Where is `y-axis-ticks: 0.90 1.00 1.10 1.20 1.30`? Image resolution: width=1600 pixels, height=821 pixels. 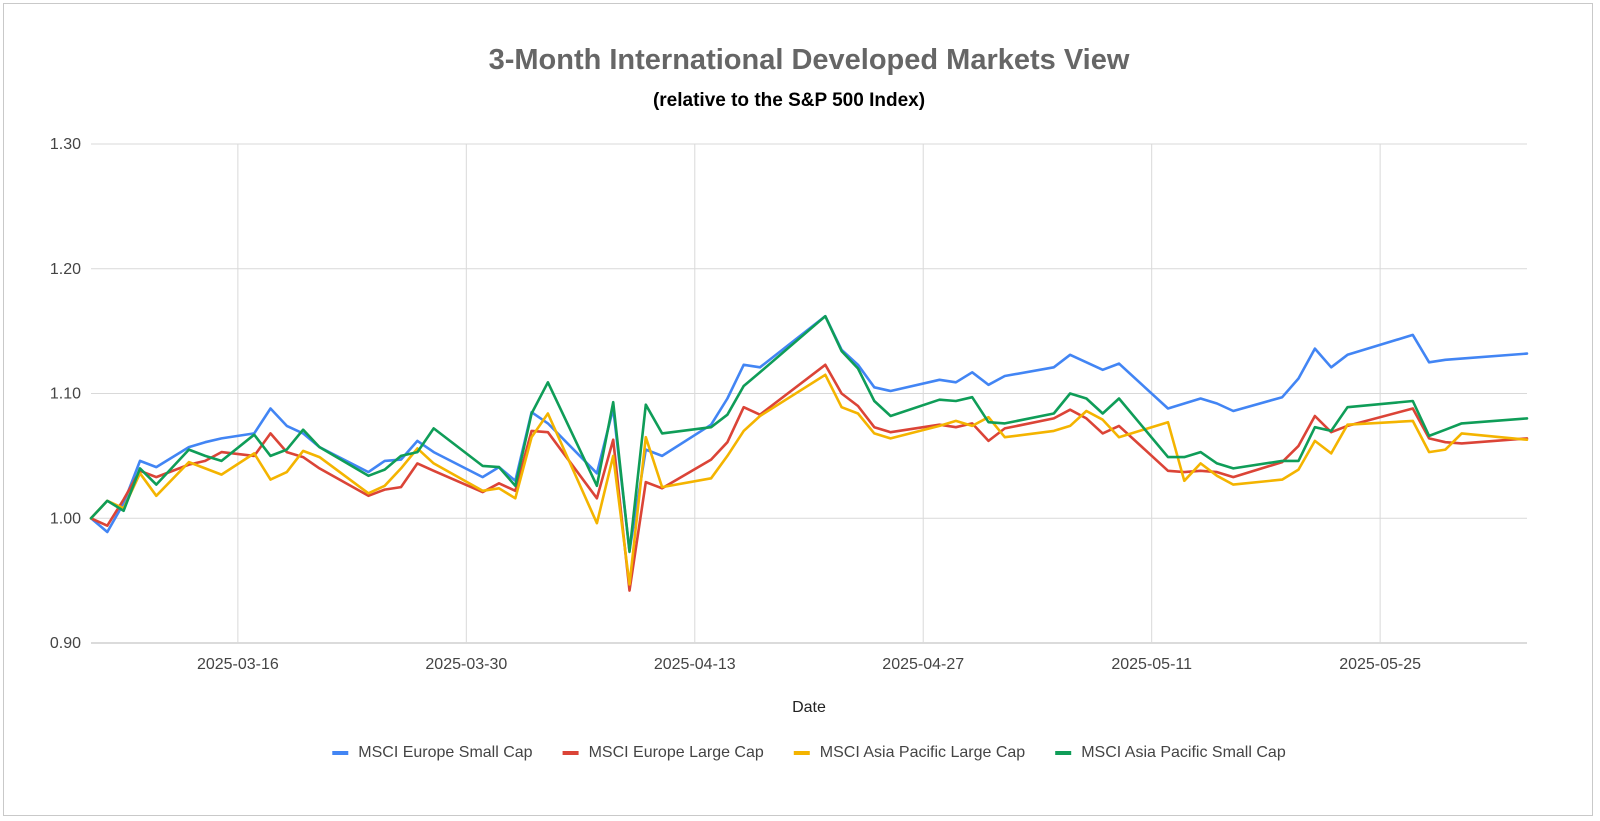 y-axis-ticks: 0.90 1.00 1.10 1.20 1.30 is located at coordinates (65, 394).